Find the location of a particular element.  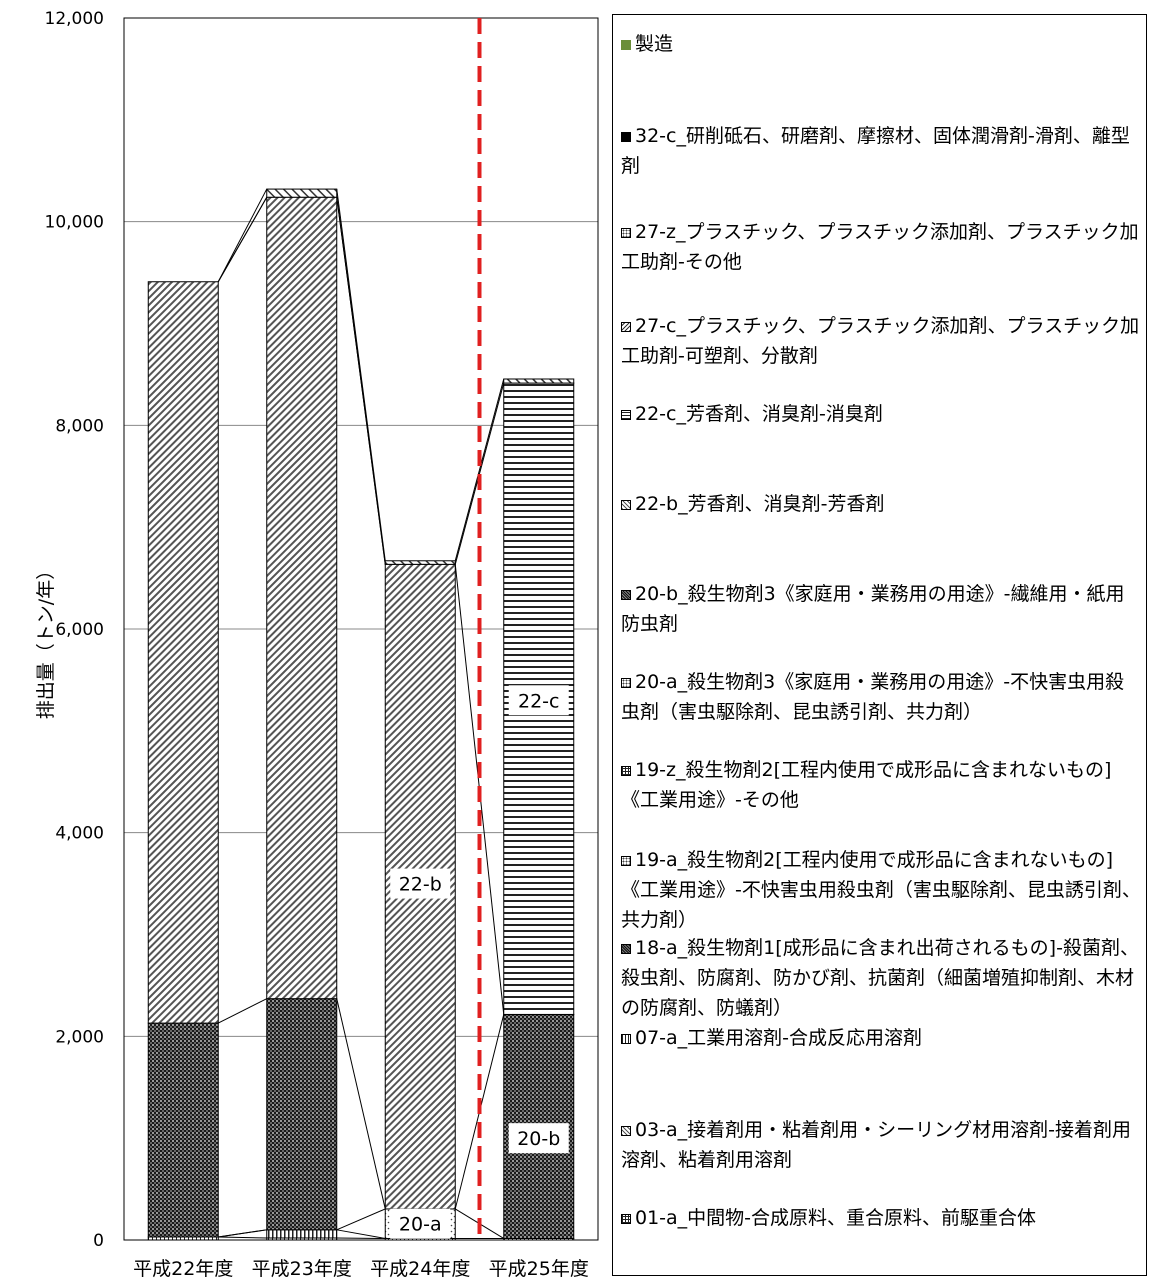

legend-item: 07-a_工業用溶剤-合成反応用溶剤 is located at coordinates (881, 1038).